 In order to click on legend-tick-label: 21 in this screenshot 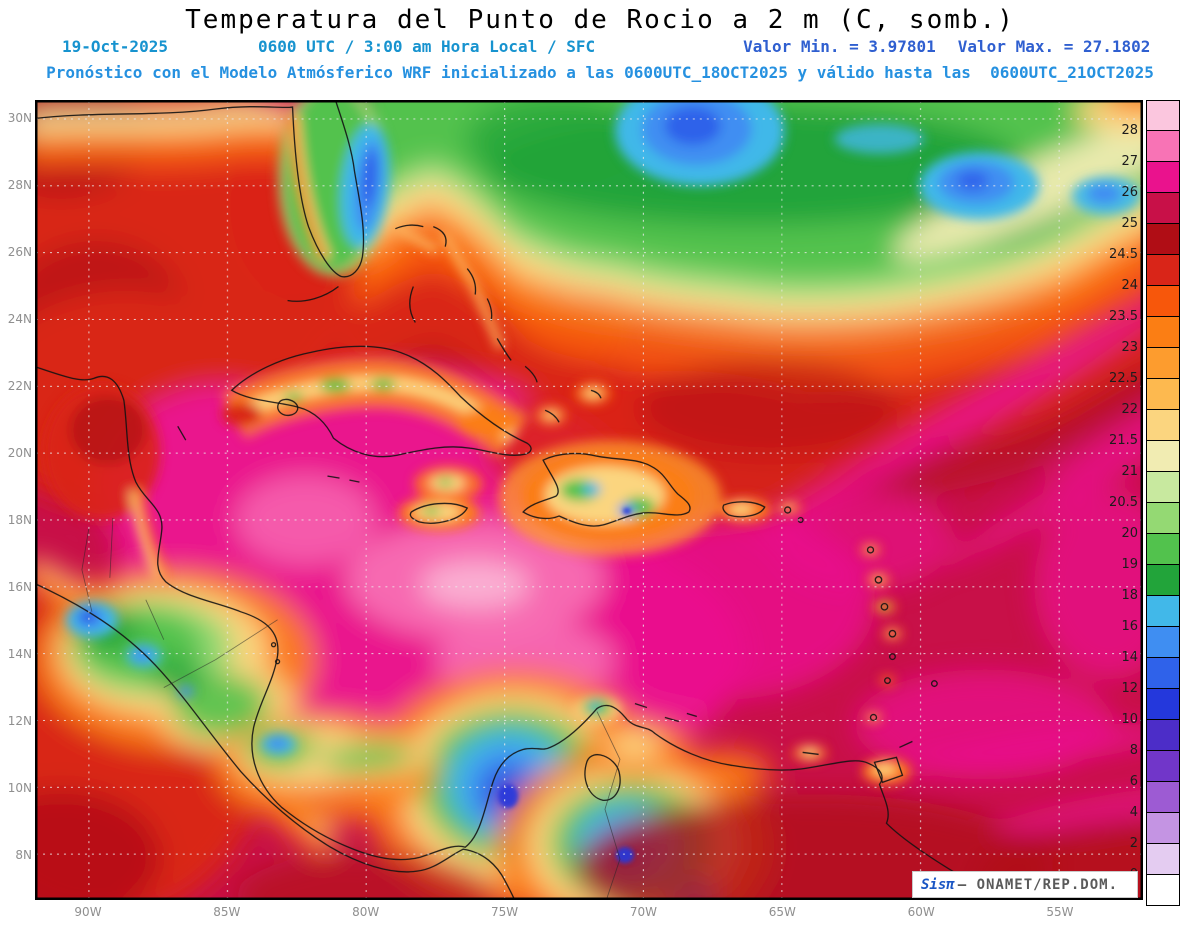, I will do `click(1129, 471)`.